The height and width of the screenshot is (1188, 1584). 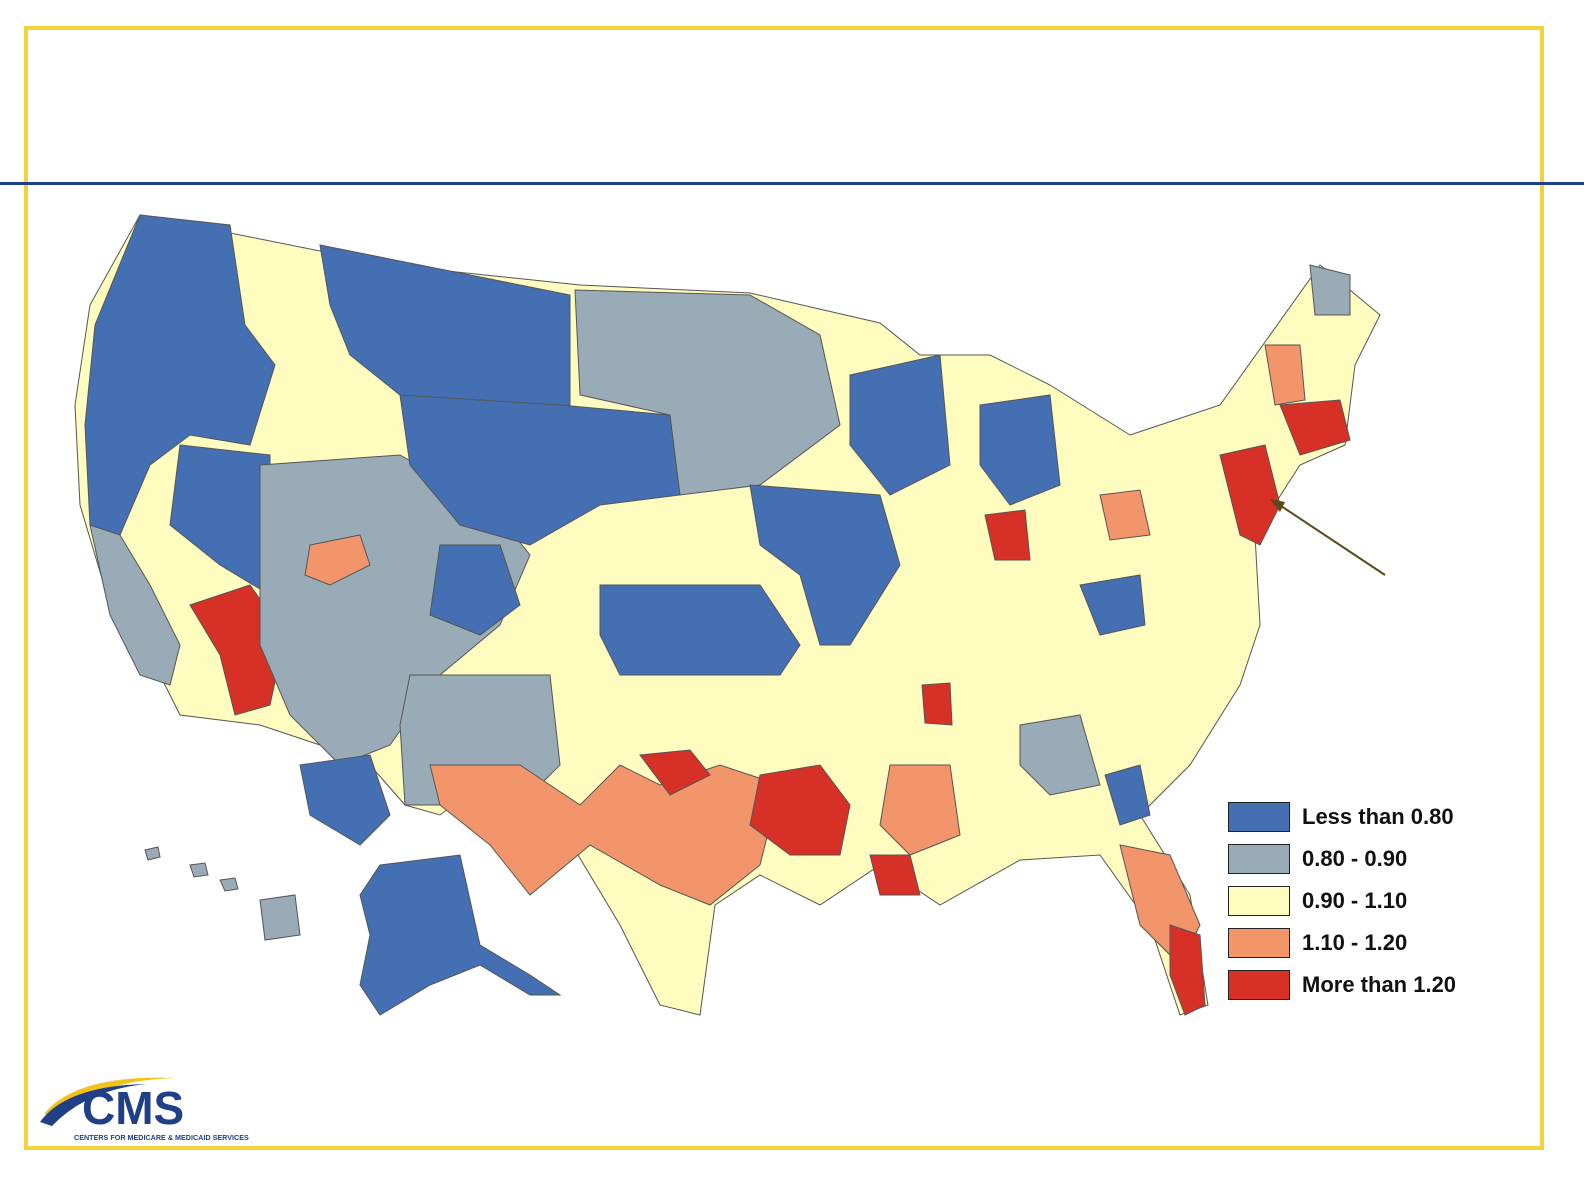 I want to click on region-miss-orange, so click(x=920, y=810).